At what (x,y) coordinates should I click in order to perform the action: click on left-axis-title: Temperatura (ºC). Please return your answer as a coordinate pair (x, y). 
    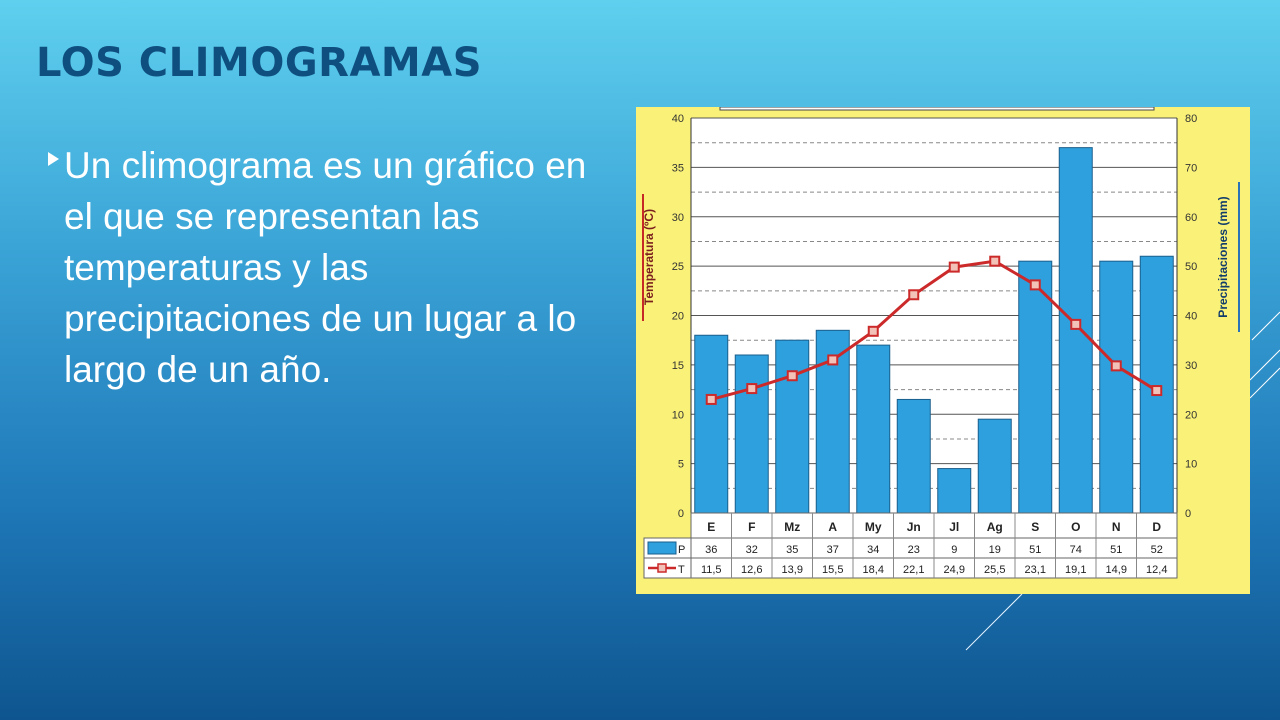
    Looking at the image, I should click on (649, 257).